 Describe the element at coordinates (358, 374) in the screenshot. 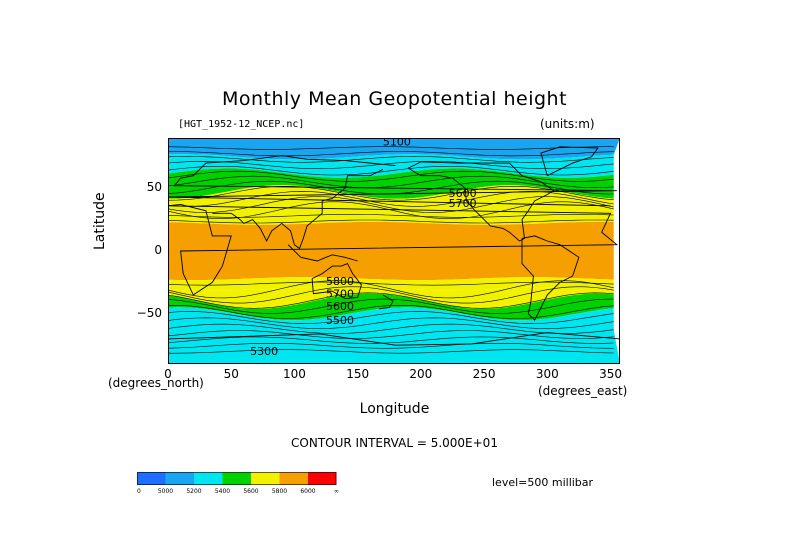

I see `x-tick-label: 150` at that location.